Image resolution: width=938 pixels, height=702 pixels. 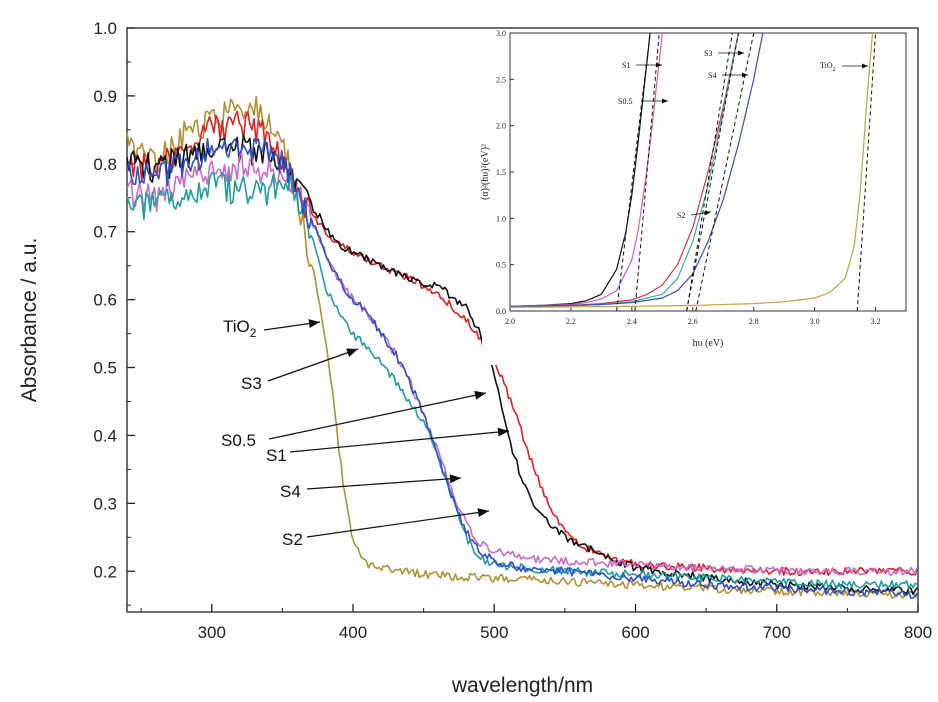 I want to click on y-tick-label: 0.6, so click(x=105, y=300).